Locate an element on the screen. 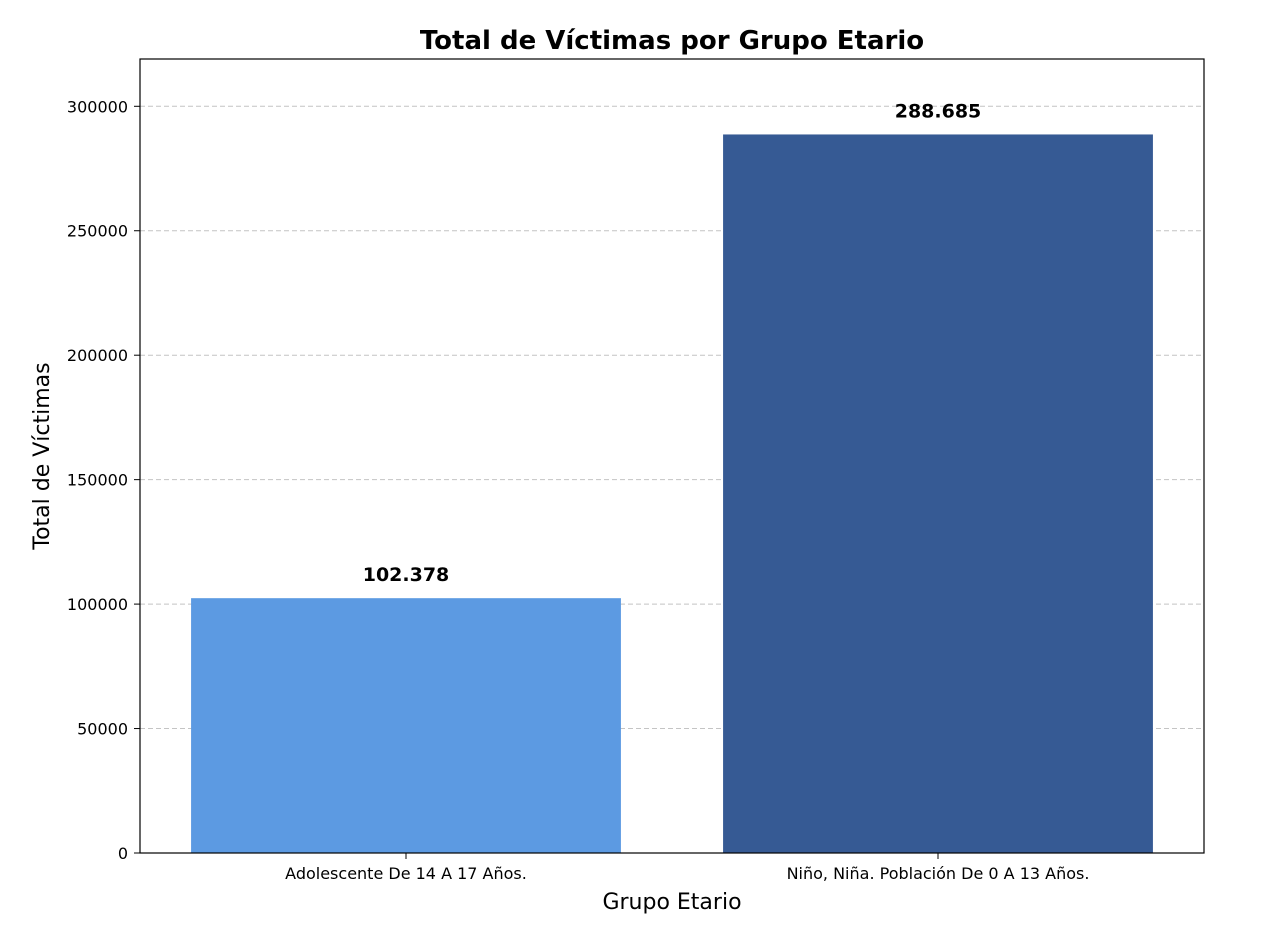 The height and width of the screenshot is (931, 1274). y-tick-label: 0 is located at coordinates (123, 853).